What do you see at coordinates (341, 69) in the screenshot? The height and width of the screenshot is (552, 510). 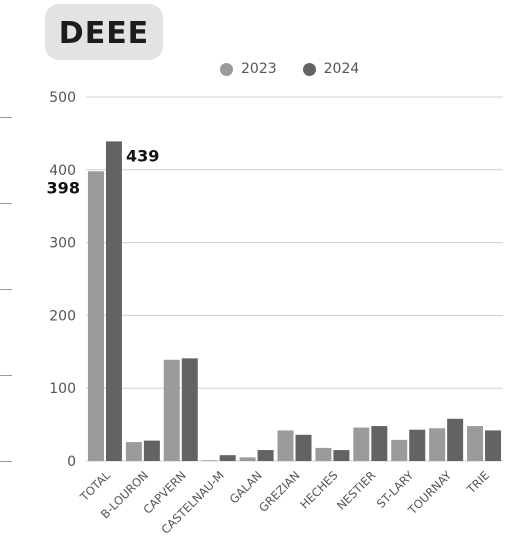 I see `legend-label-2024: 2024` at bounding box center [341, 69].